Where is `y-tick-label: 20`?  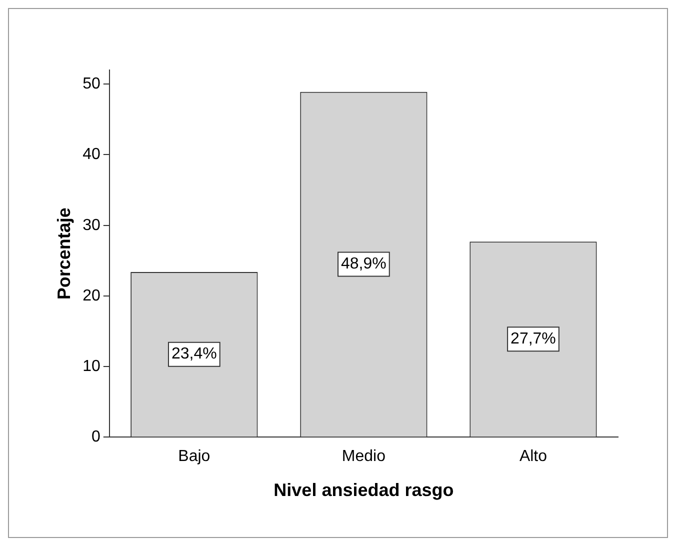
y-tick-label: 20 is located at coordinates (91, 295).